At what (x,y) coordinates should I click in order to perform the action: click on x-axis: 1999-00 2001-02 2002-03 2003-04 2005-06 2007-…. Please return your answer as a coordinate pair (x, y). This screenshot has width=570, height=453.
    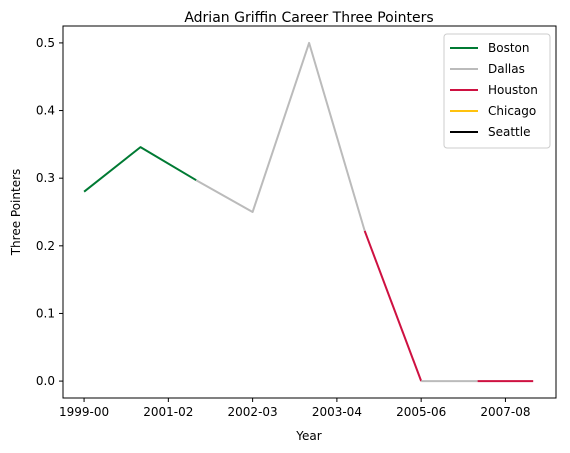
    Looking at the image, I should click on (295, 408).